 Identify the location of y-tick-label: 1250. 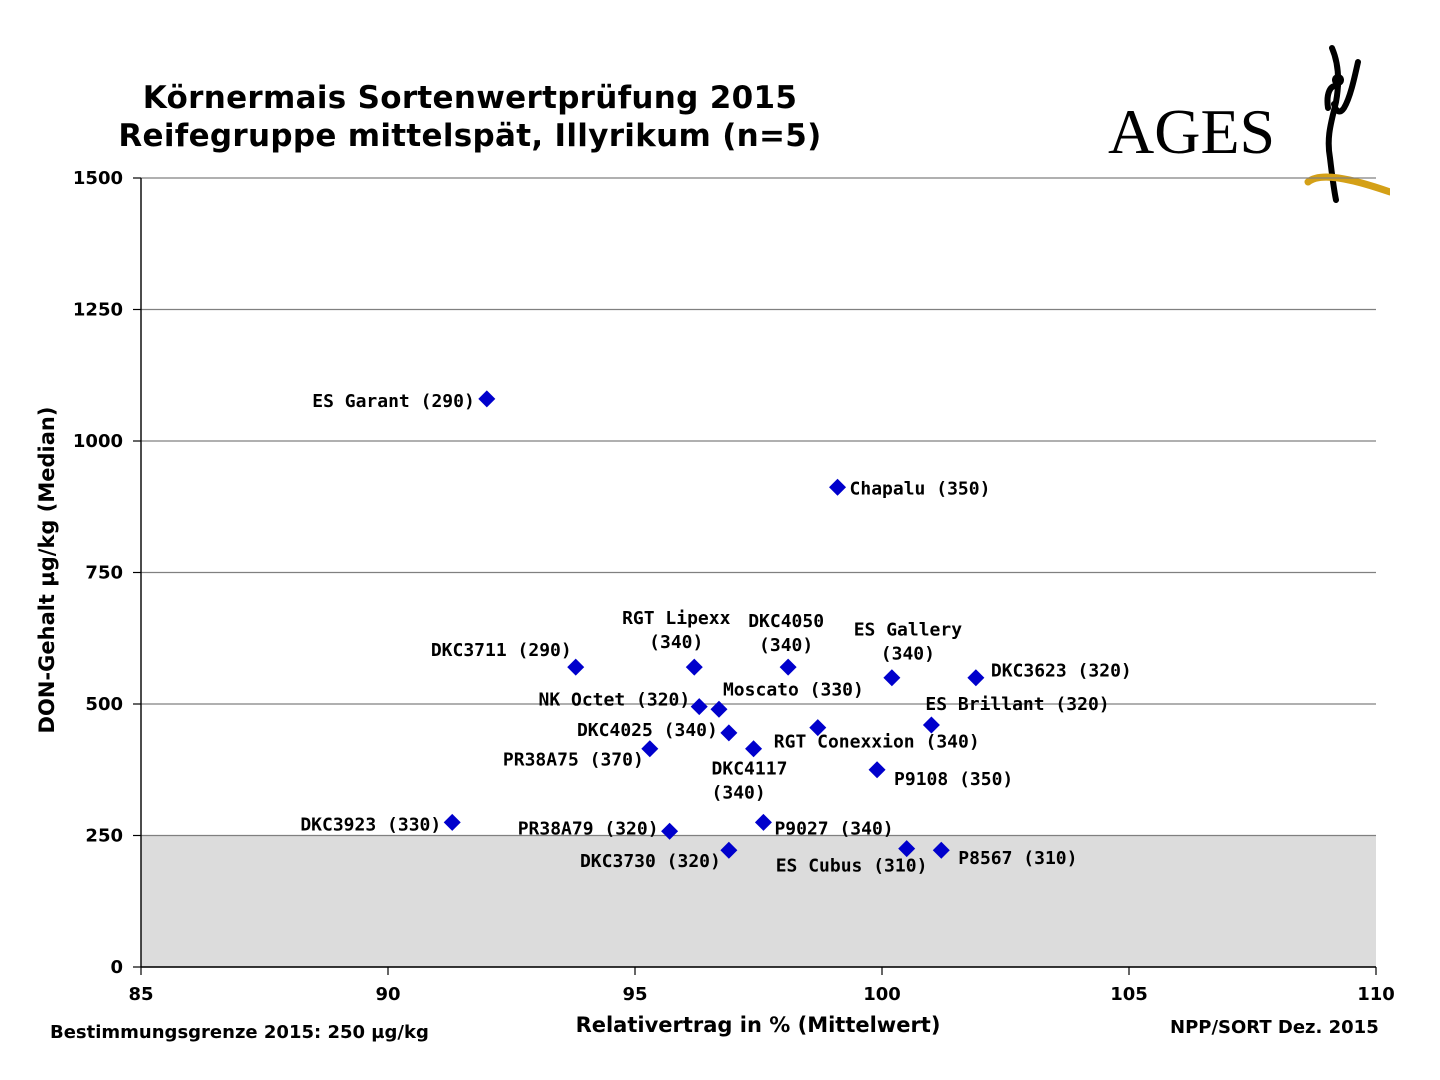
(98, 310).